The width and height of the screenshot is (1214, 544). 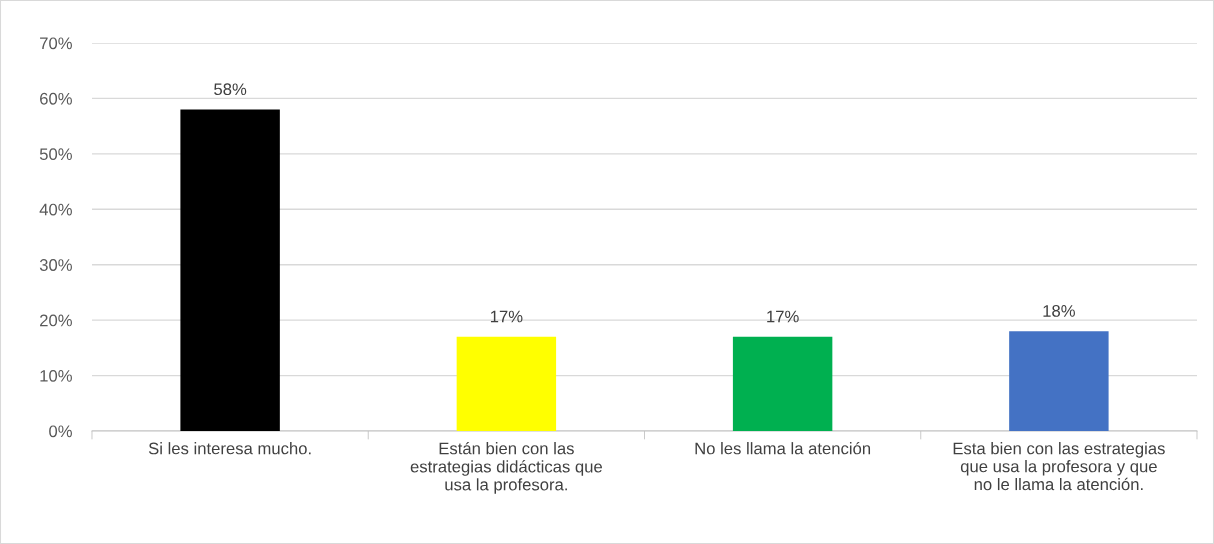 What do you see at coordinates (56, 375) in the screenshot?
I see `y-tick-label: 10%` at bounding box center [56, 375].